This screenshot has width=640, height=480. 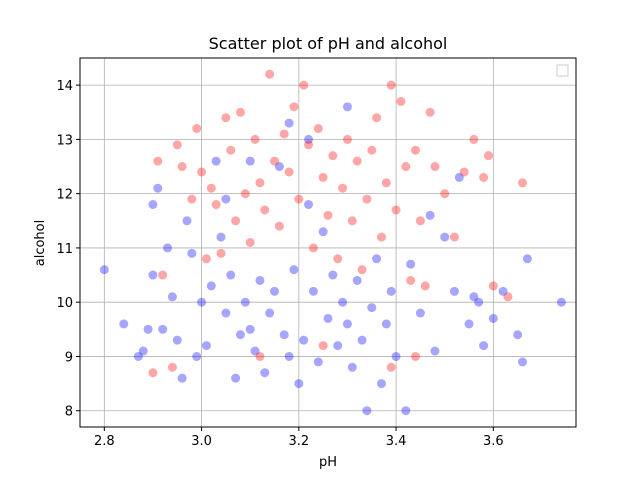 I want to click on legend-box, so click(x=562, y=70).